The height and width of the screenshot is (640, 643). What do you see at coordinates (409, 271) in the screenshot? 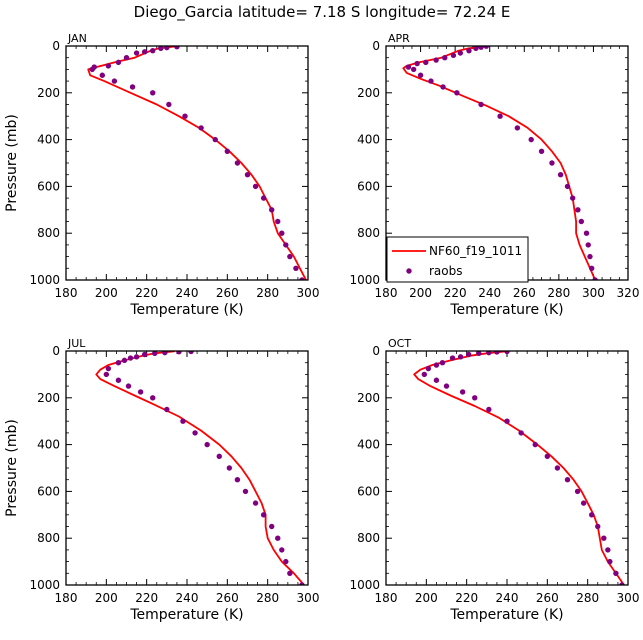
I see `legend-obs-swatch` at bounding box center [409, 271].